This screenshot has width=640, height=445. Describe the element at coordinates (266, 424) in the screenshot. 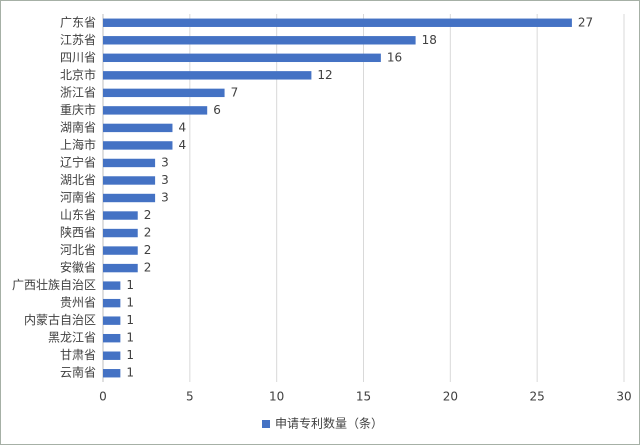

I see `legend-swatch` at that location.